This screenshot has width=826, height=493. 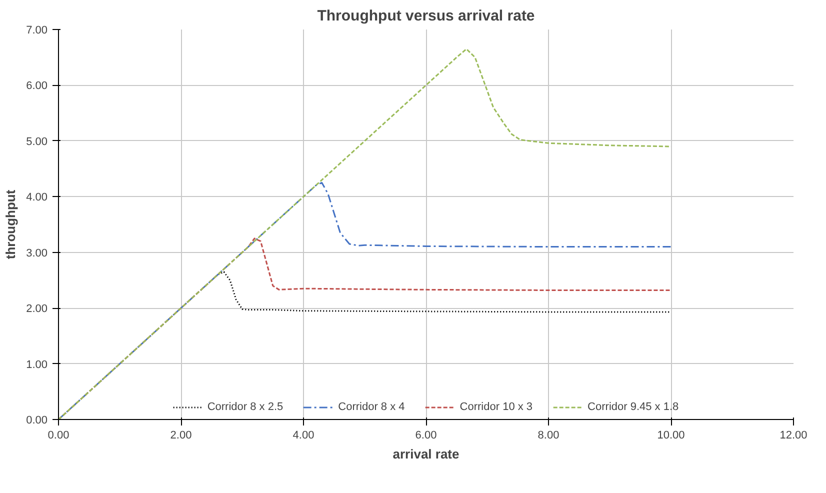 I want to click on y-tick-label: 4.00, so click(x=37, y=198).